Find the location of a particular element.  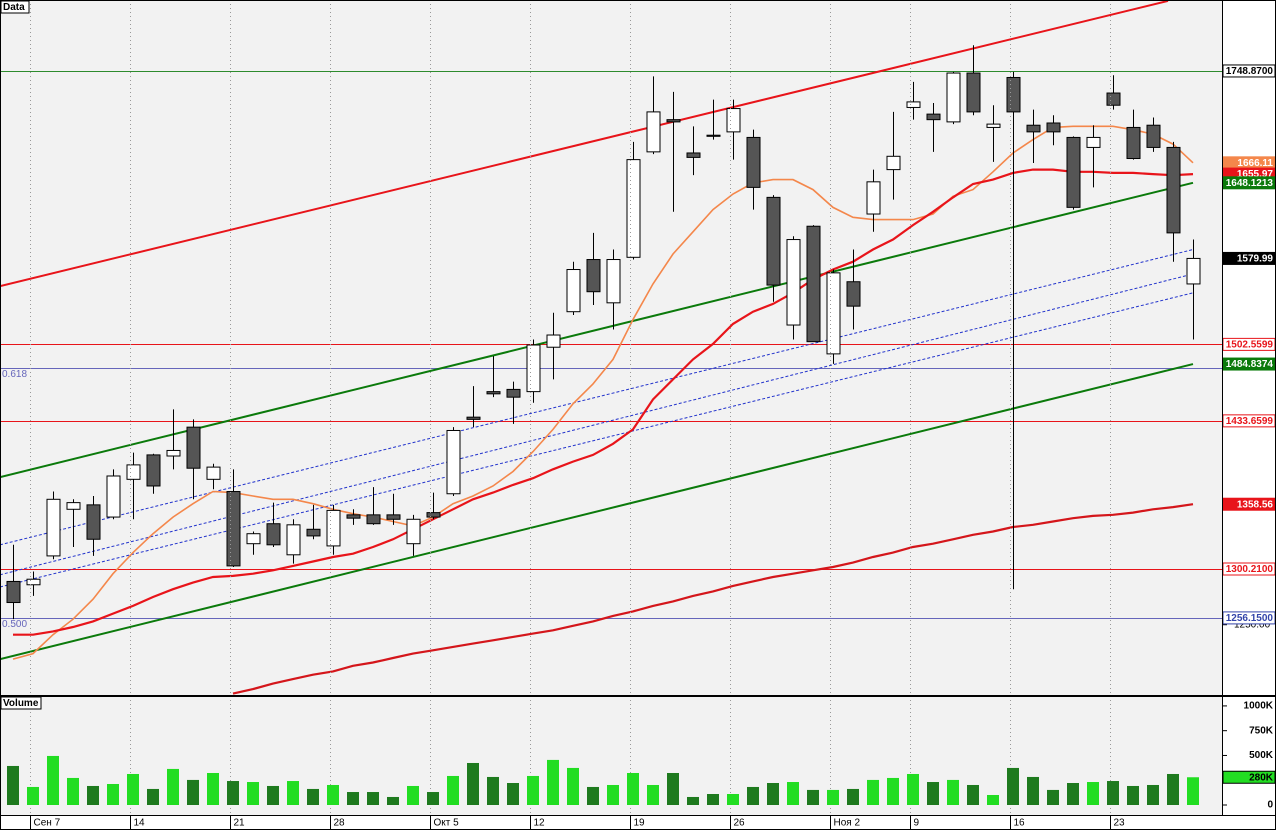

y-tick-label: 500K is located at coordinates (1261, 755).